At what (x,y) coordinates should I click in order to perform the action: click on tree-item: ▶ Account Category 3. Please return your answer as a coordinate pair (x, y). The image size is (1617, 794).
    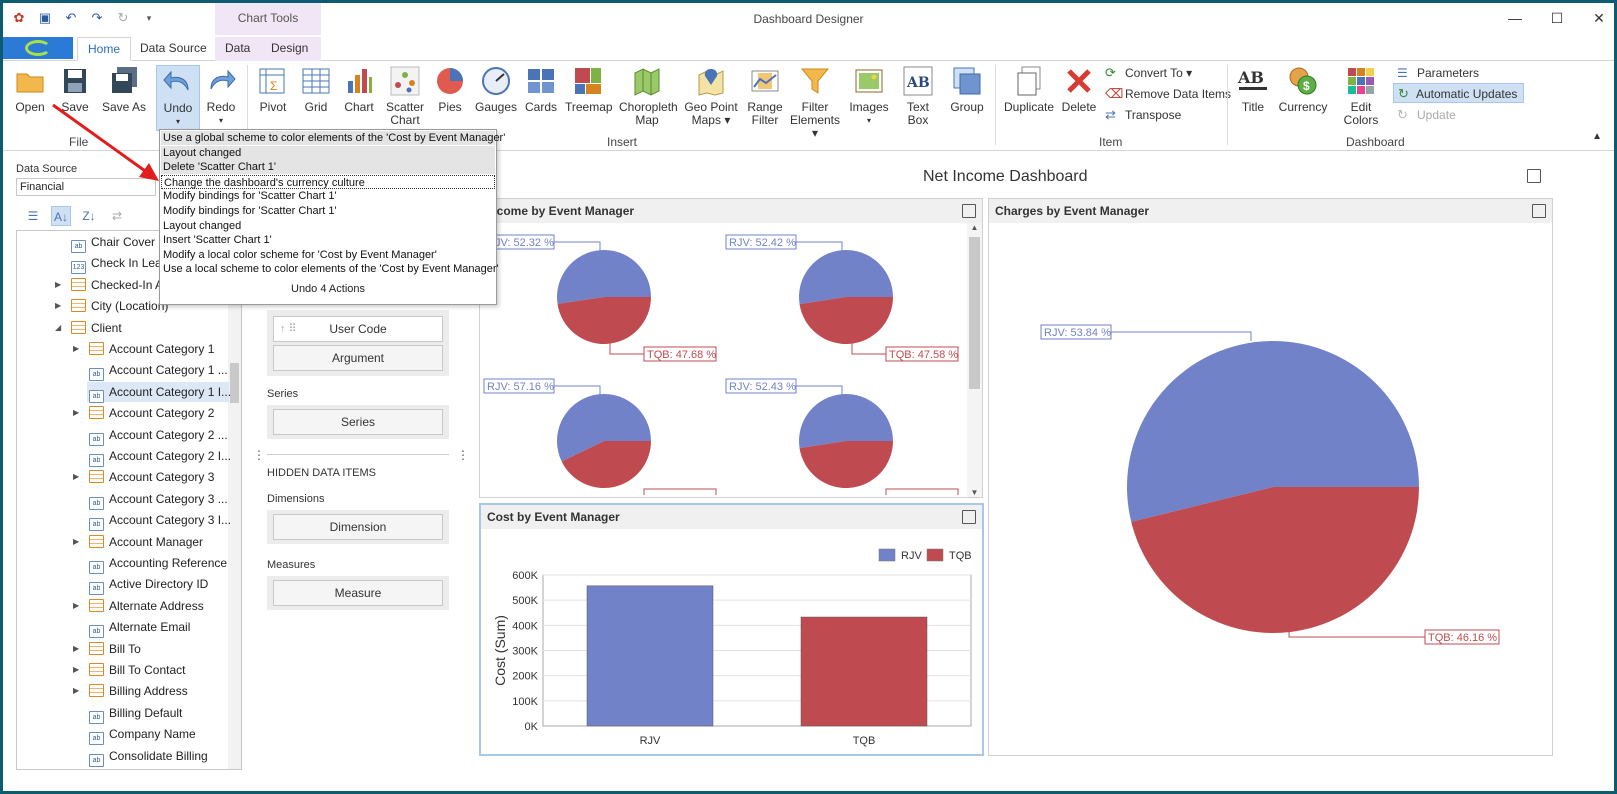
    Looking at the image, I should click on (143, 477).